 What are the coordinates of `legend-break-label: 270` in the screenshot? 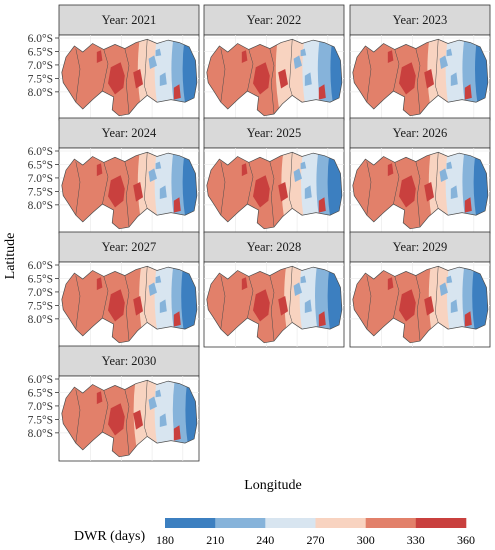 It's located at (316, 540).